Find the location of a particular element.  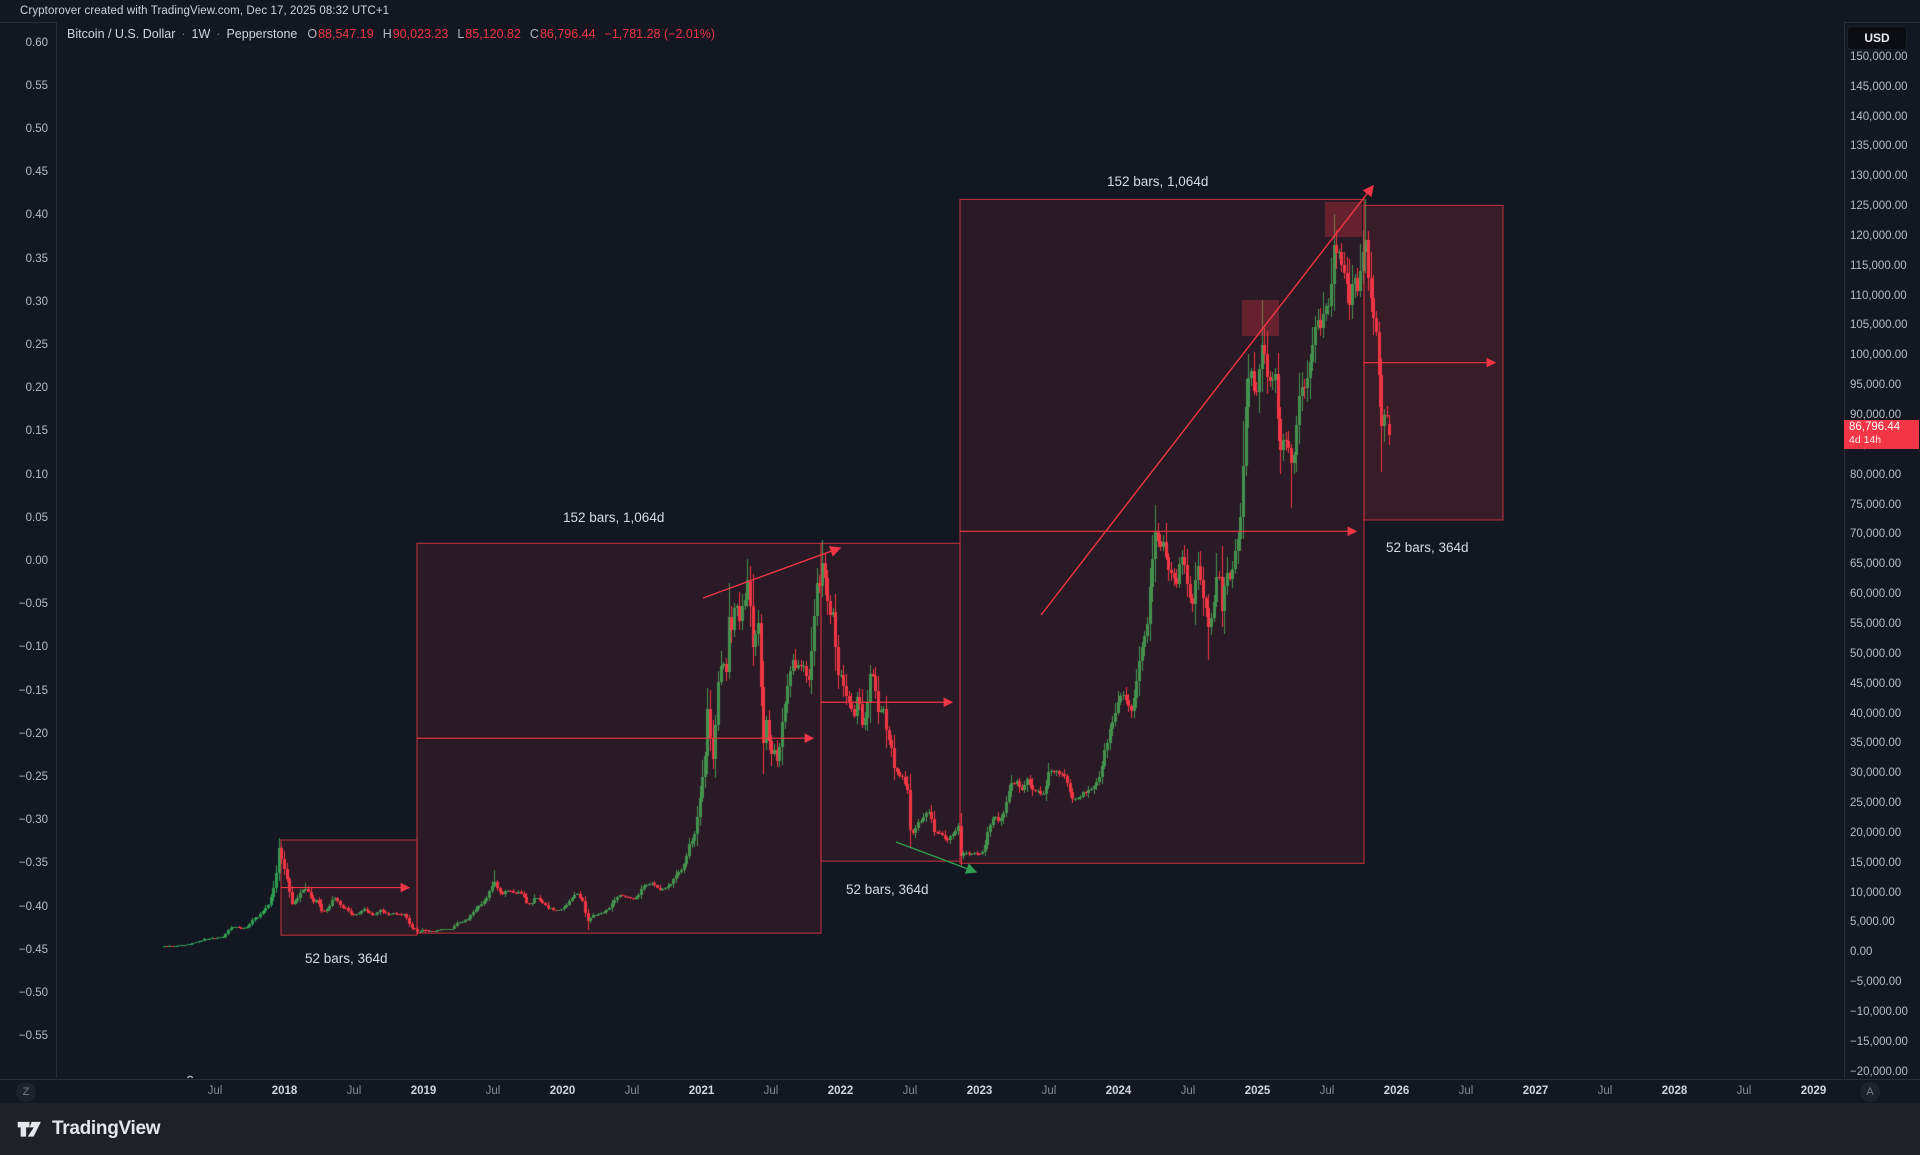

tradingview-brand-name: TradingView is located at coordinates (106, 1128).